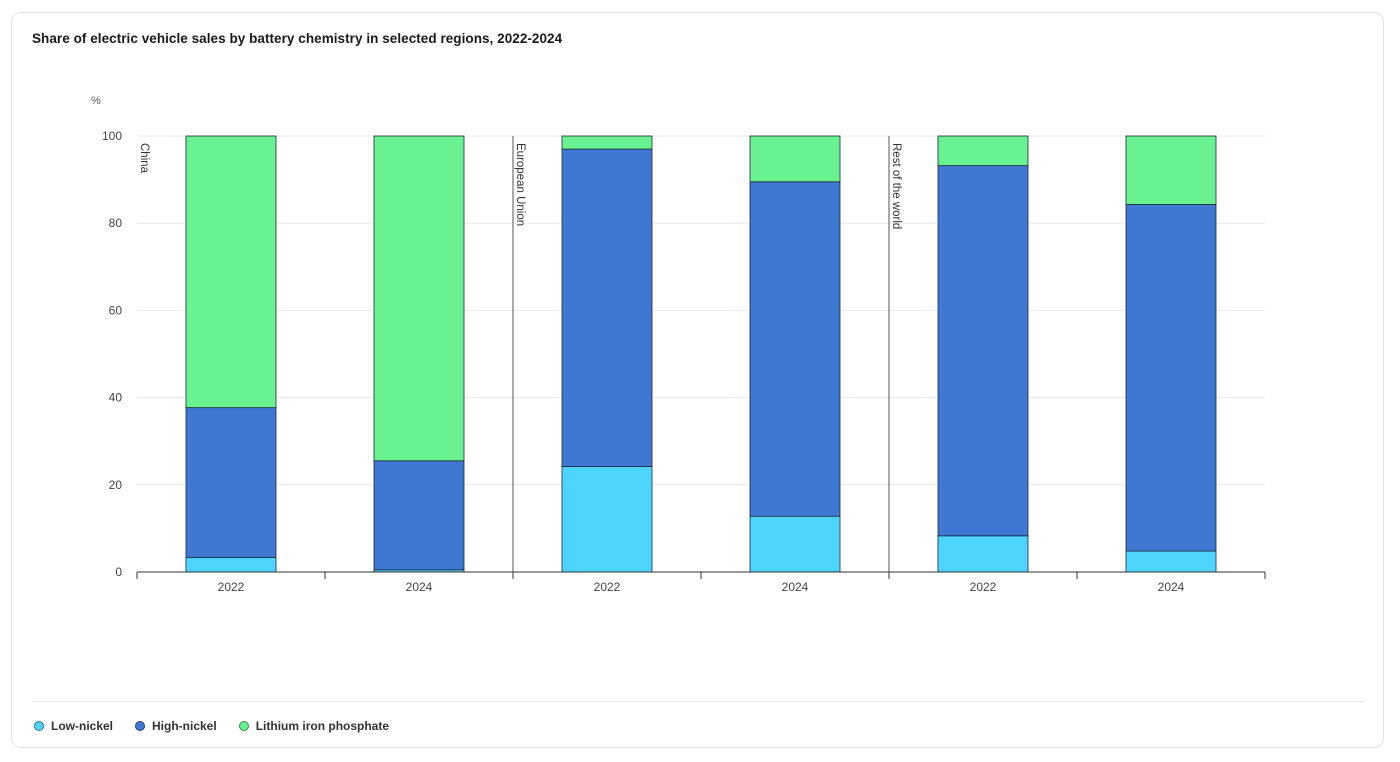  I want to click on legend-item-low-nickel: Low-nickel, so click(73, 726).